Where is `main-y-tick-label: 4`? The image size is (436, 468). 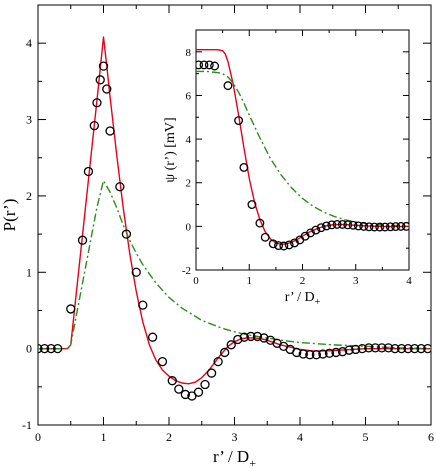
main-y-tick-label: 4 is located at coordinates (29, 43).